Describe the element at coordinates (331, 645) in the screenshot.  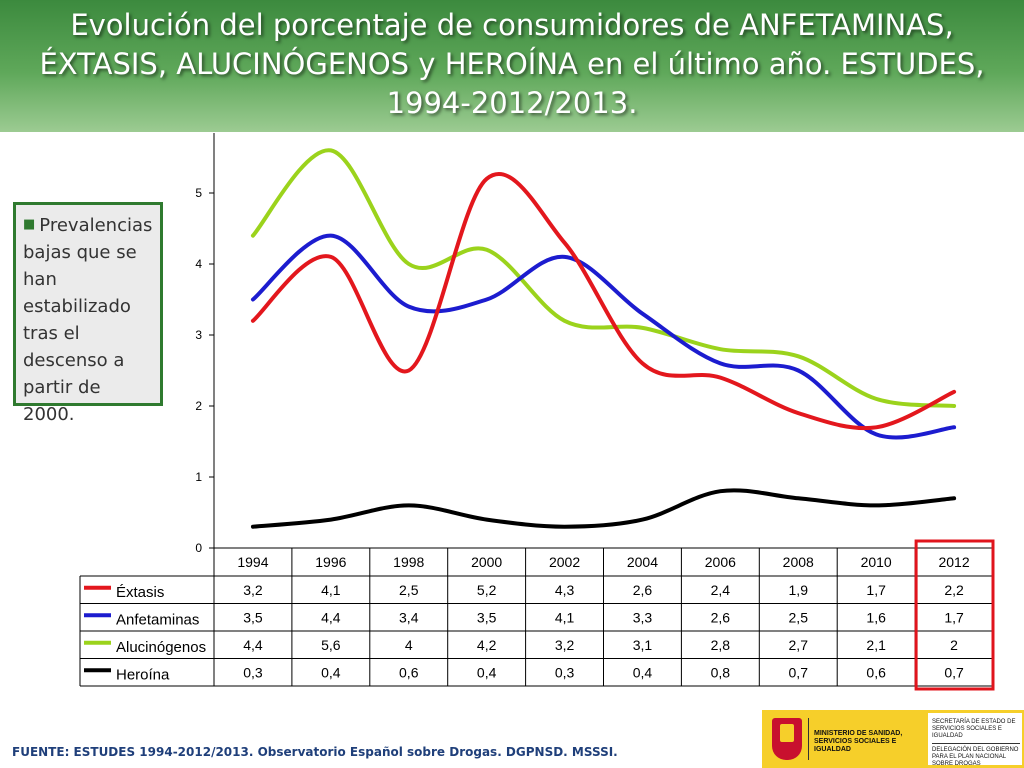
I see `data-label: 5,6` at that location.